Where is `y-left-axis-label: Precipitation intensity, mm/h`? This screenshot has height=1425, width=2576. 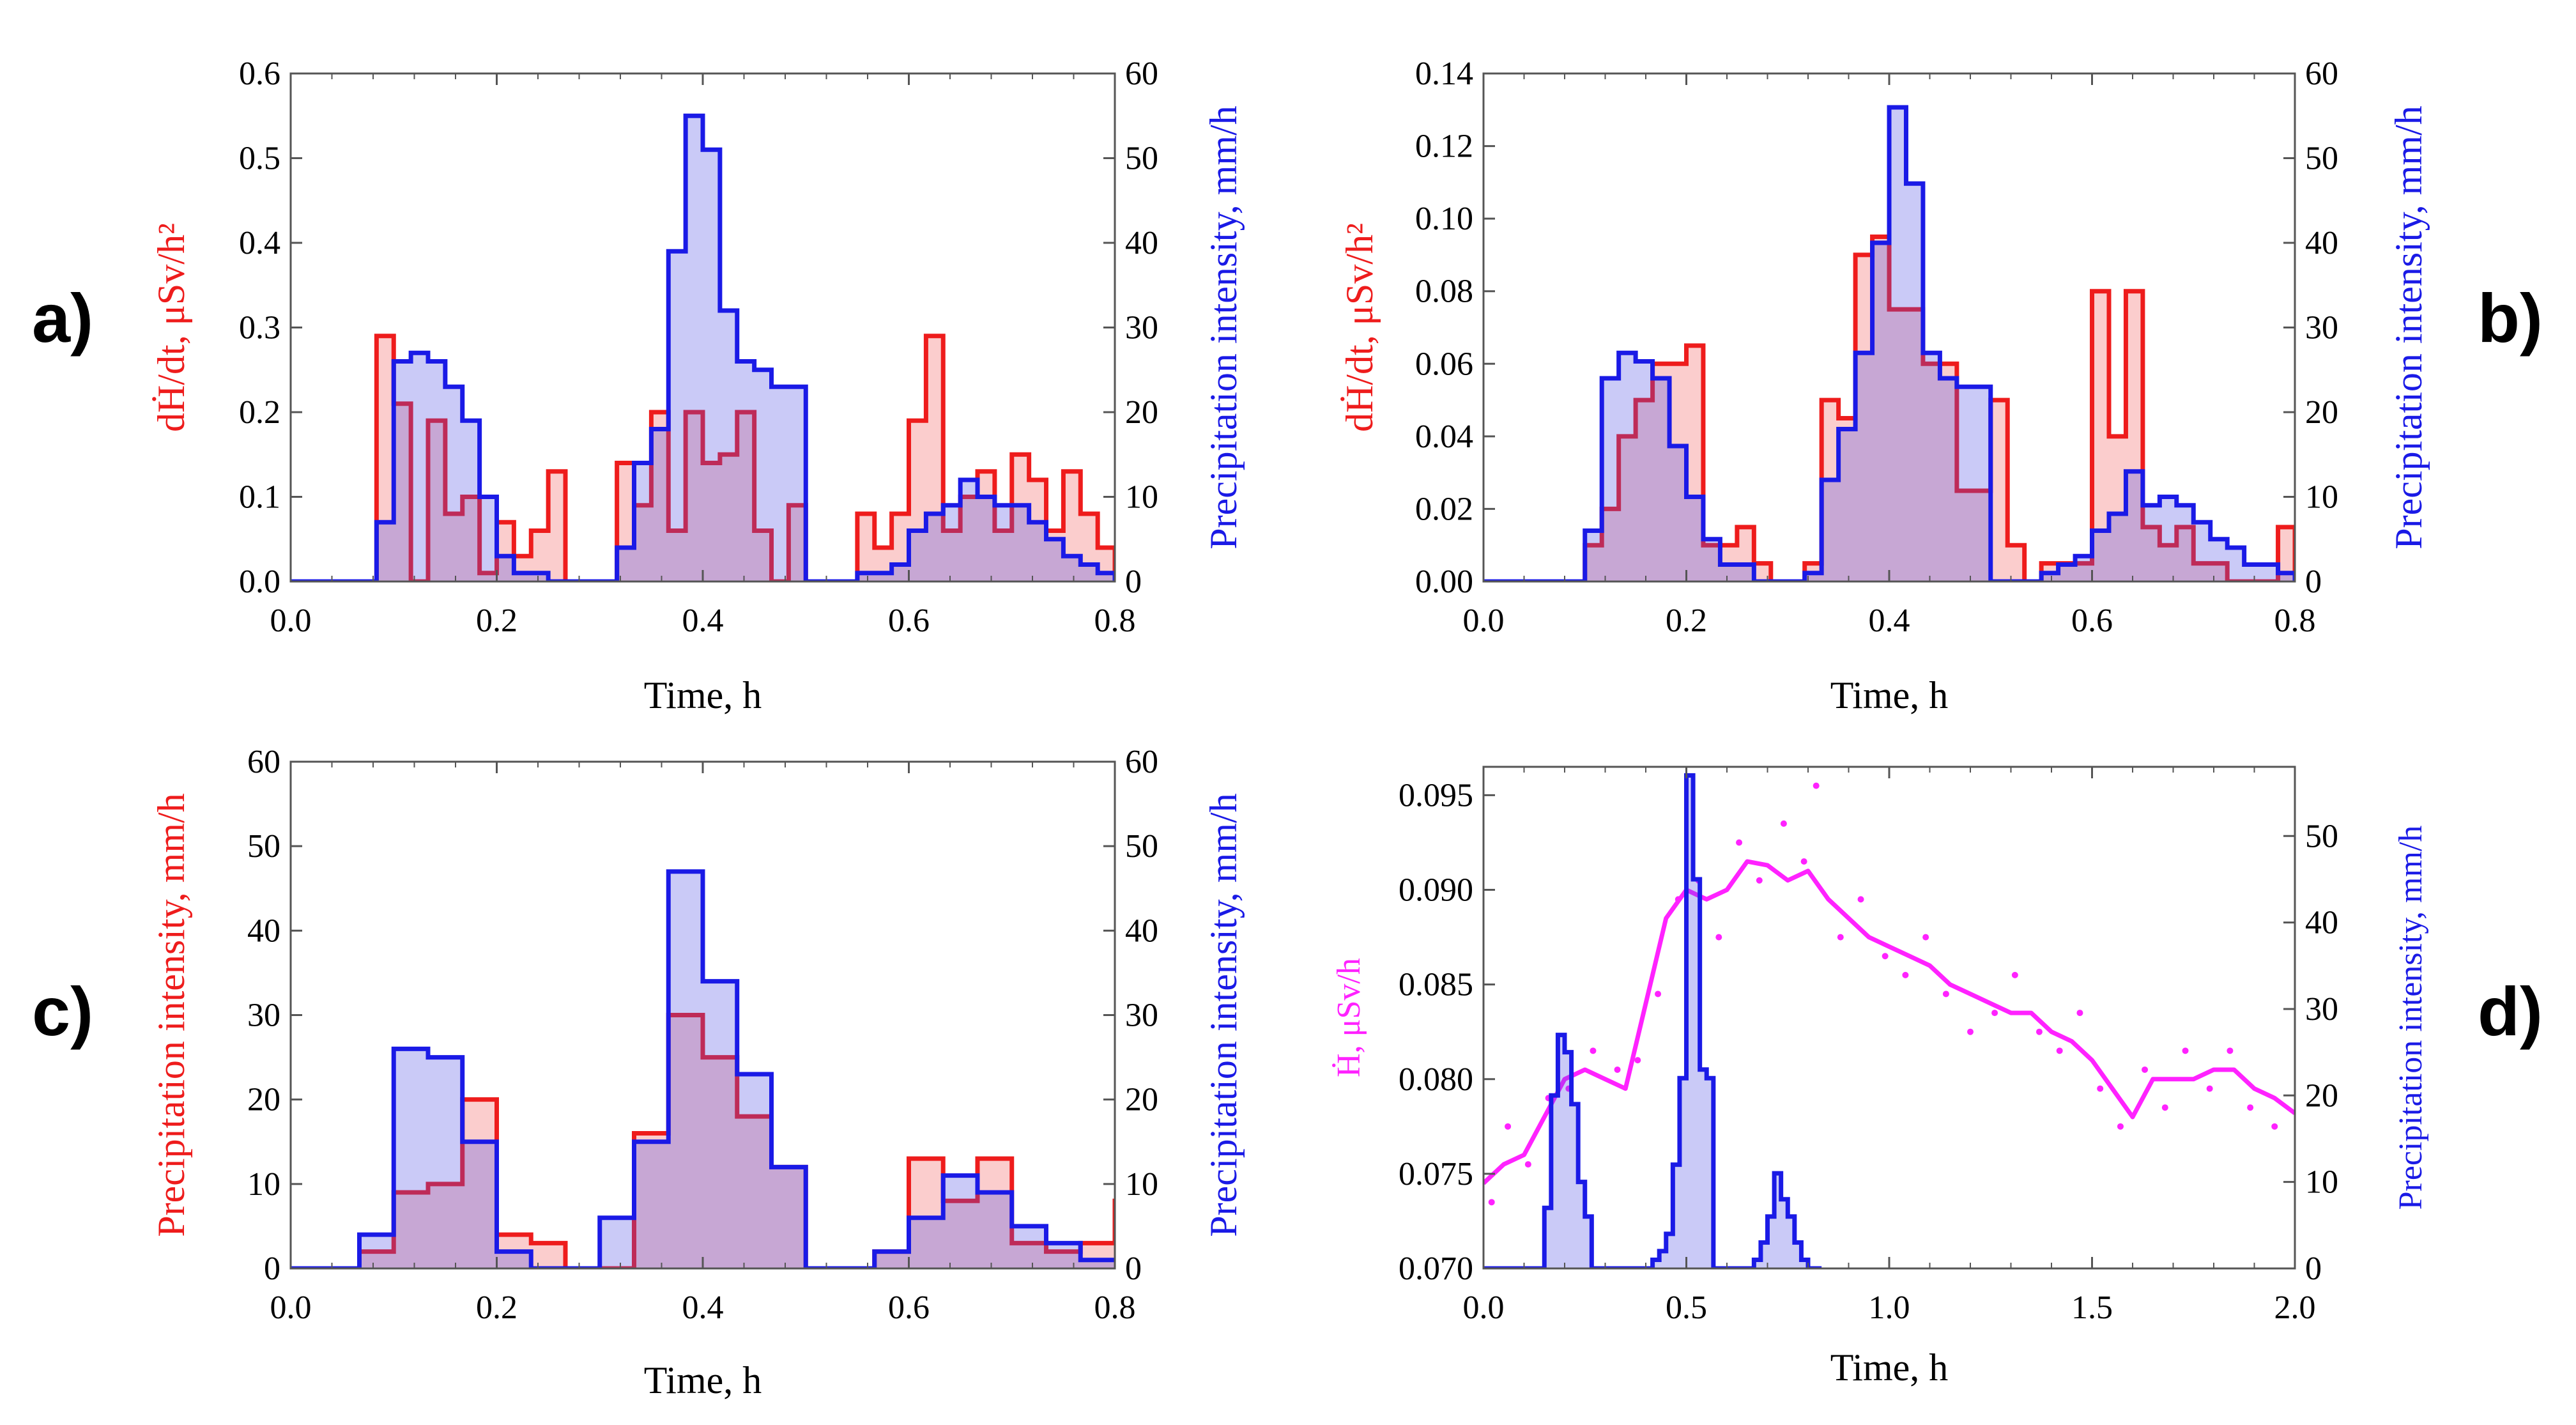 y-left-axis-label: Precipitation intensity, mm/h is located at coordinates (171, 1014).